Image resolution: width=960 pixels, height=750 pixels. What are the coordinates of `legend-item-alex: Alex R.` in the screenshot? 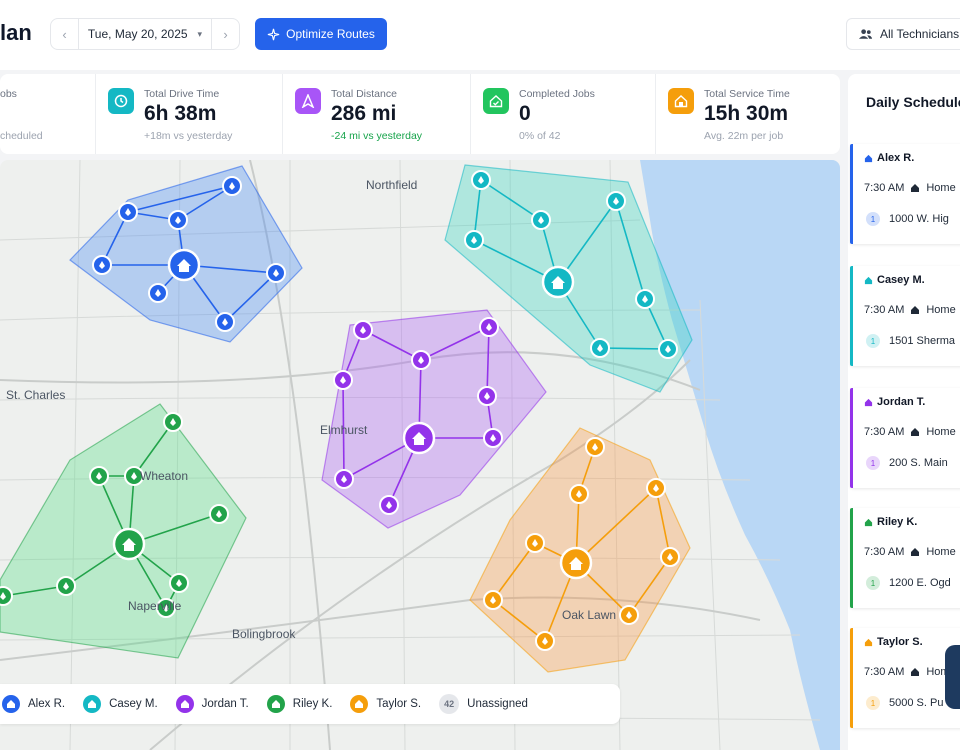 It's located at (33, 704).